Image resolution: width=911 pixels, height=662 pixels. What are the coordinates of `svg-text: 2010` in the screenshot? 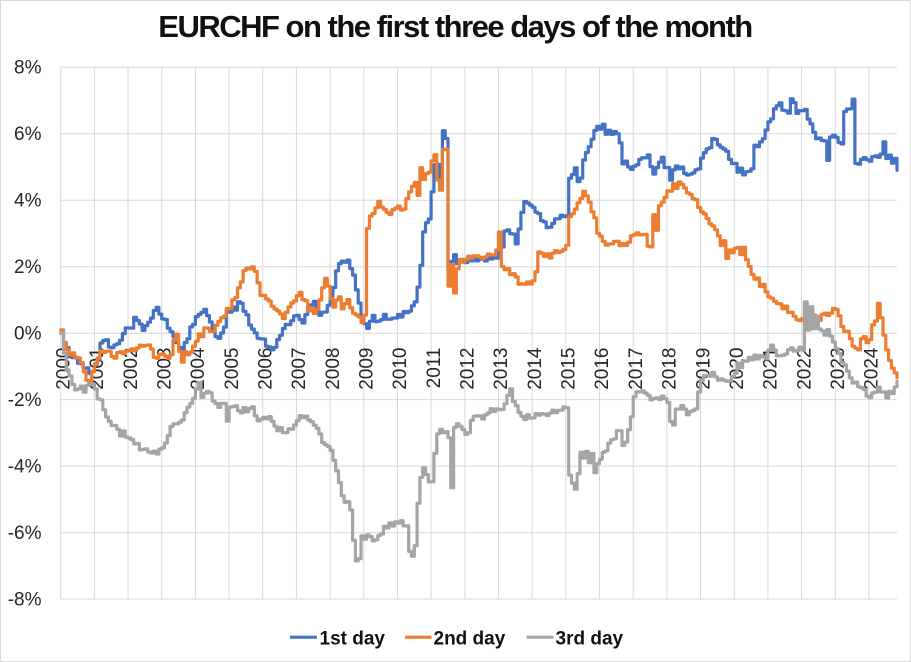 It's located at (400, 369).